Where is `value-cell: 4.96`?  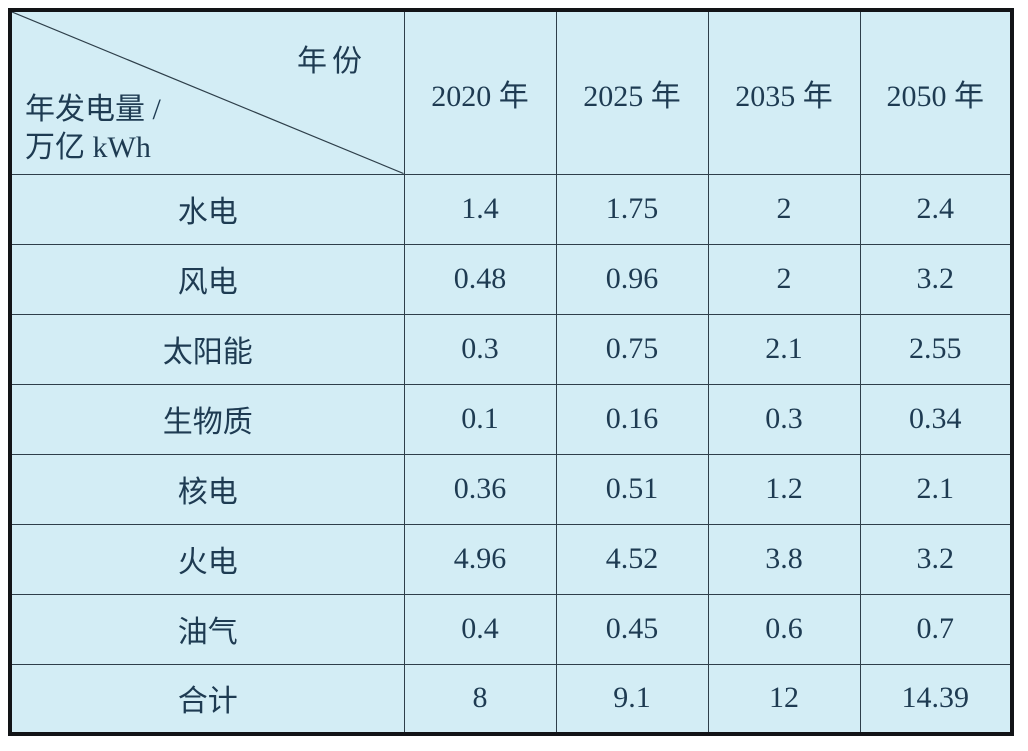 value-cell: 4.96 is located at coordinates (480, 559).